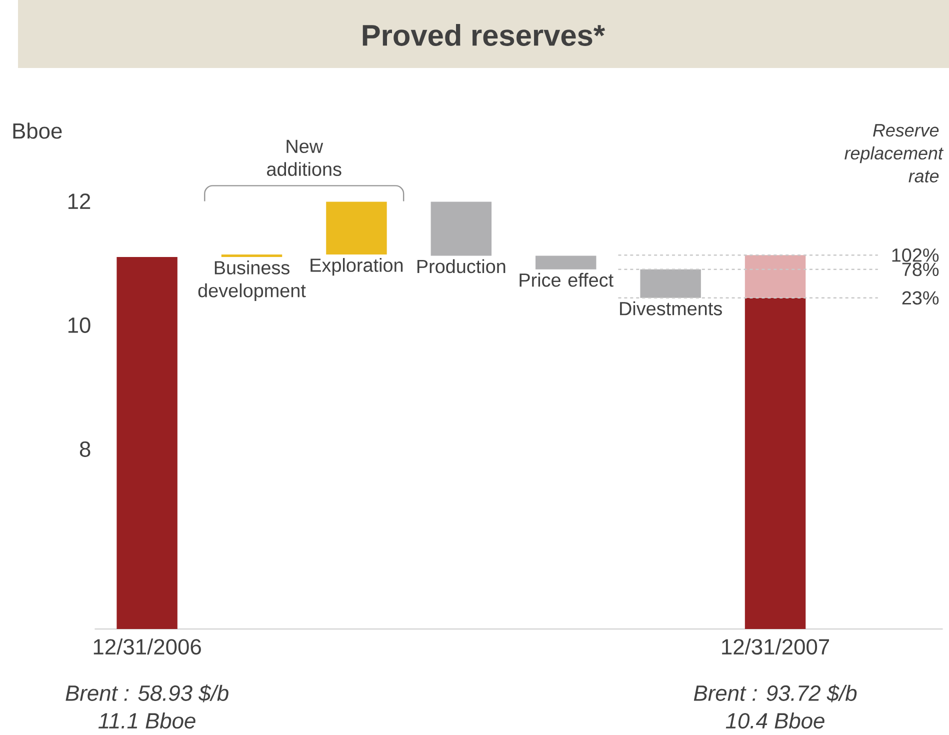 This screenshot has height=735, width=949. Describe the element at coordinates (775, 693) in the screenshot. I see `text: Brent : 93.72 $/b` at that location.